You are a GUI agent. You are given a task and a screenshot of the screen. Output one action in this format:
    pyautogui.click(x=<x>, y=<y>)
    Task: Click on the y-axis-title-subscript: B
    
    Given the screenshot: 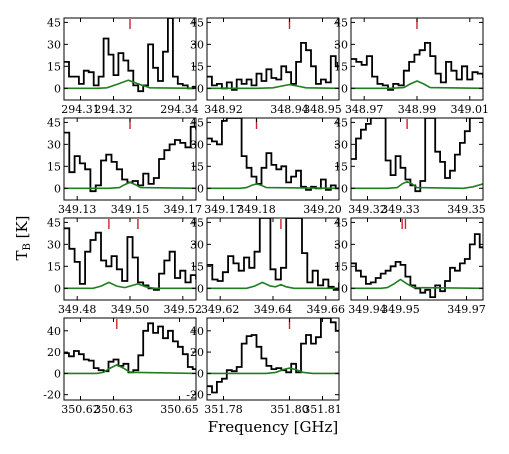 What is the action you would take?
    pyautogui.click(x=27, y=246)
    